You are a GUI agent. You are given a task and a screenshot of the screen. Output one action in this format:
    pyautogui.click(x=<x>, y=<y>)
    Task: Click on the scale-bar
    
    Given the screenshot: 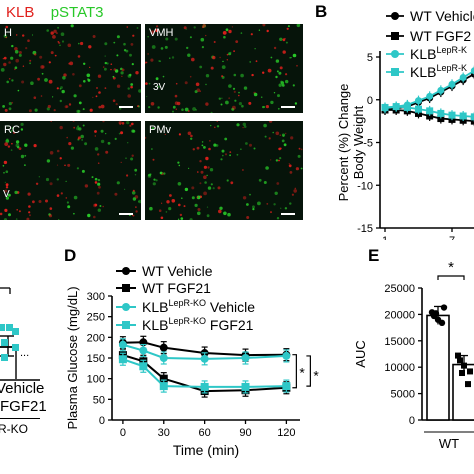 What is the action you would take?
    pyautogui.click(x=288, y=107)
    